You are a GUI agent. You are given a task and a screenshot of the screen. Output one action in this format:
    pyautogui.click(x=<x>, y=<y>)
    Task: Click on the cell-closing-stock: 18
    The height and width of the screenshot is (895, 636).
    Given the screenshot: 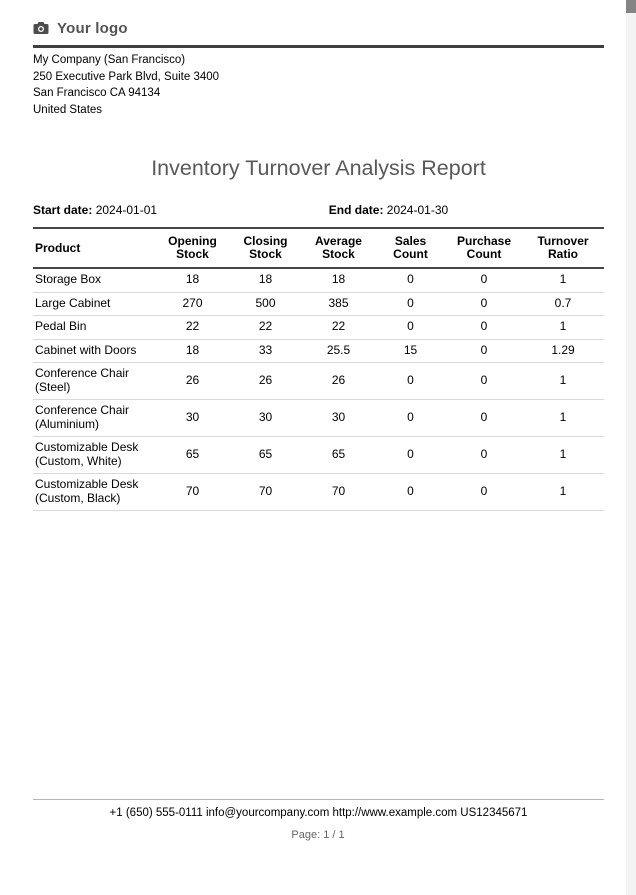 What is the action you would take?
    pyautogui.click(x=265, y=280)
    